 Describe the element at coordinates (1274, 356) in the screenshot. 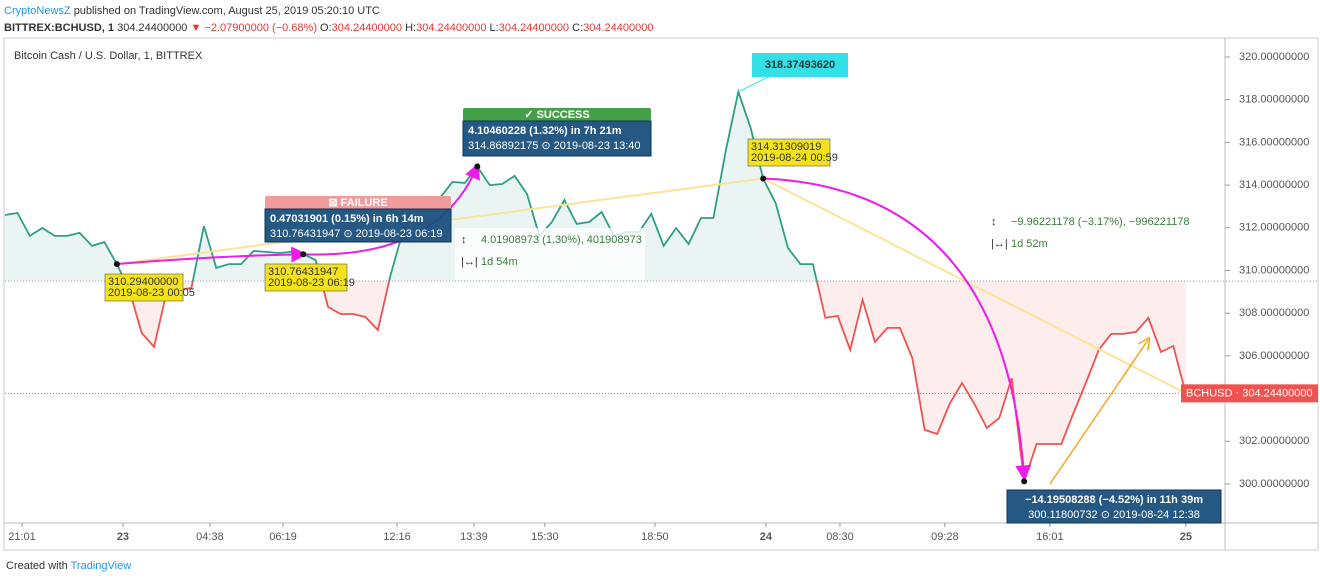

I see `y-tick-label: 306.00000000` at that location.